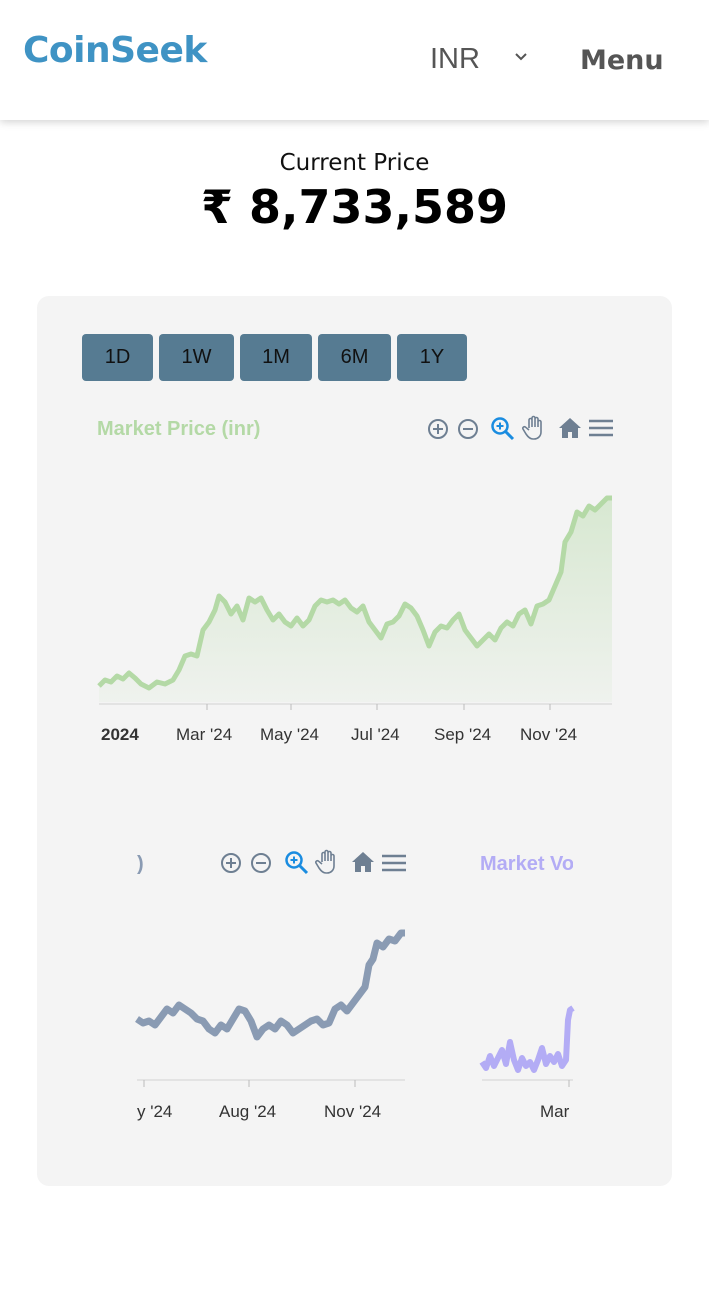  I want to click on current-price-value: ₹ 8,733,589, so click(354, 207).